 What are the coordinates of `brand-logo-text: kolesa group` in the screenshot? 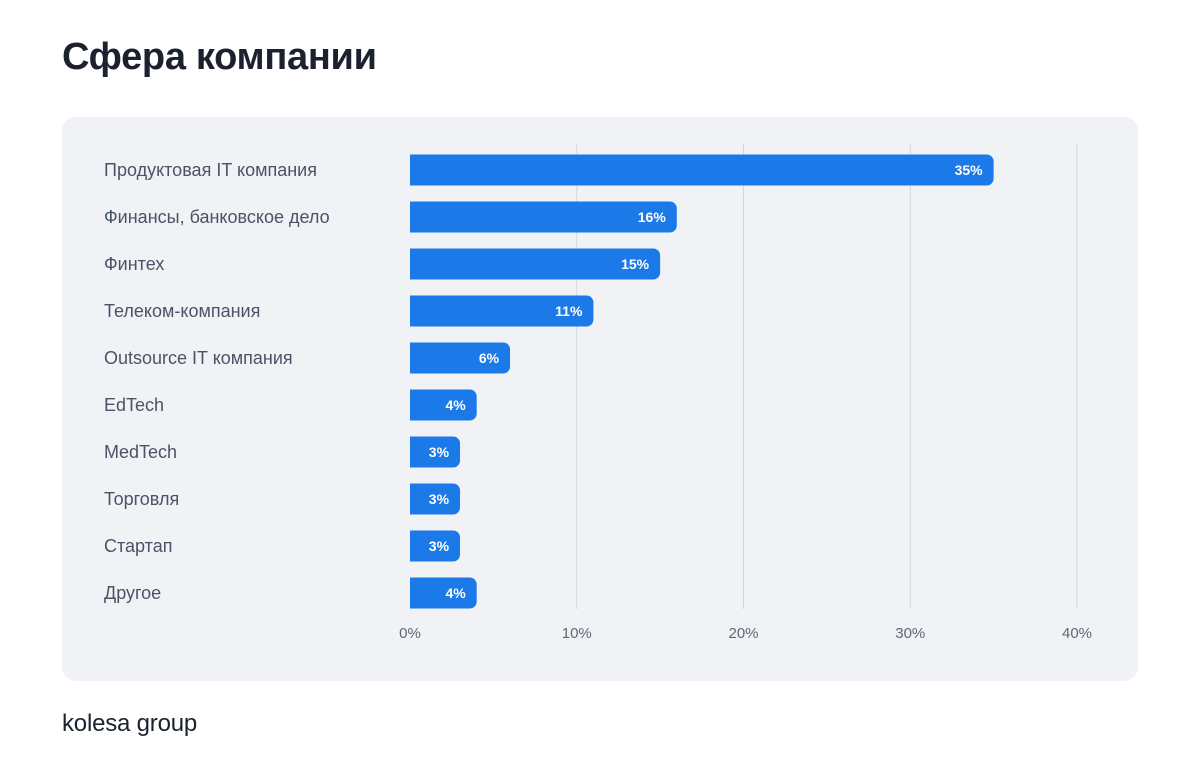 It's located at (130, 723).